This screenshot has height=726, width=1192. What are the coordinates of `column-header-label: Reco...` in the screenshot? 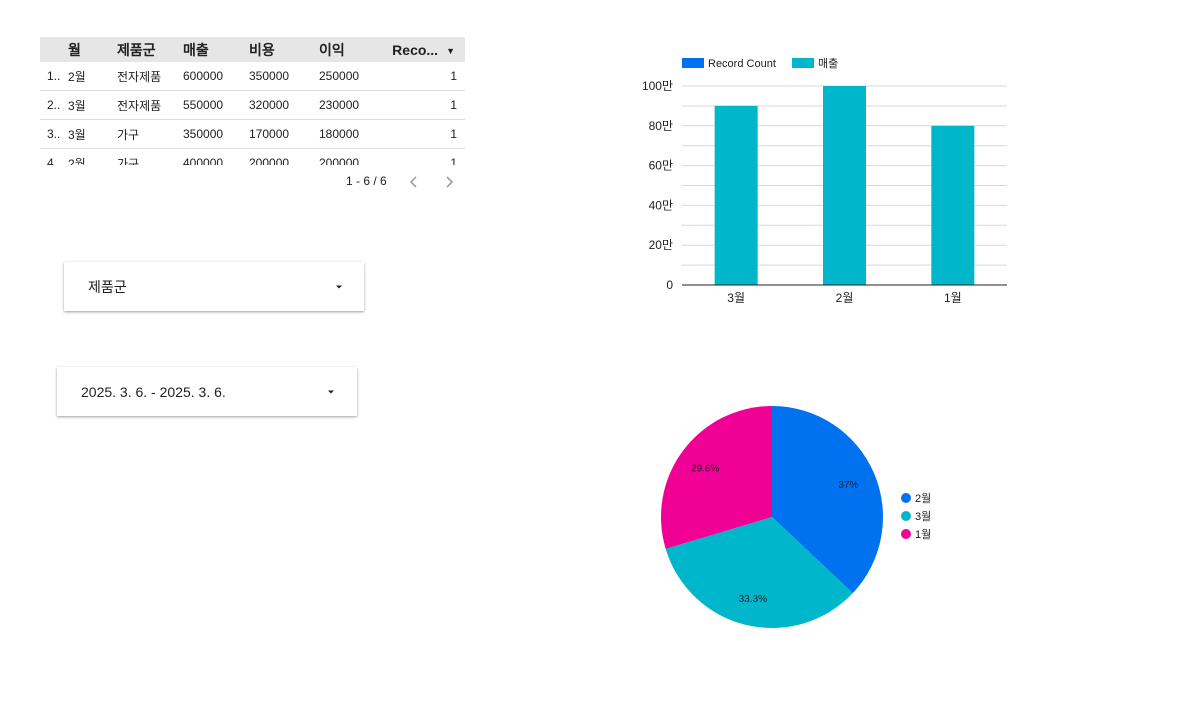 It's located at (415, 49).